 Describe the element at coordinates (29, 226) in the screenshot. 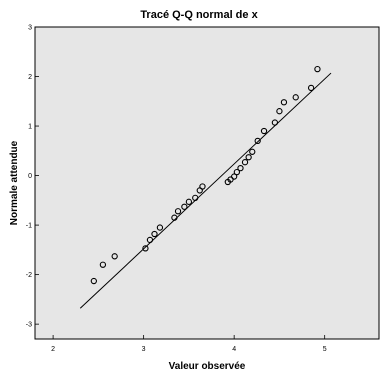

I see `y-tick-label: -1` at that location.